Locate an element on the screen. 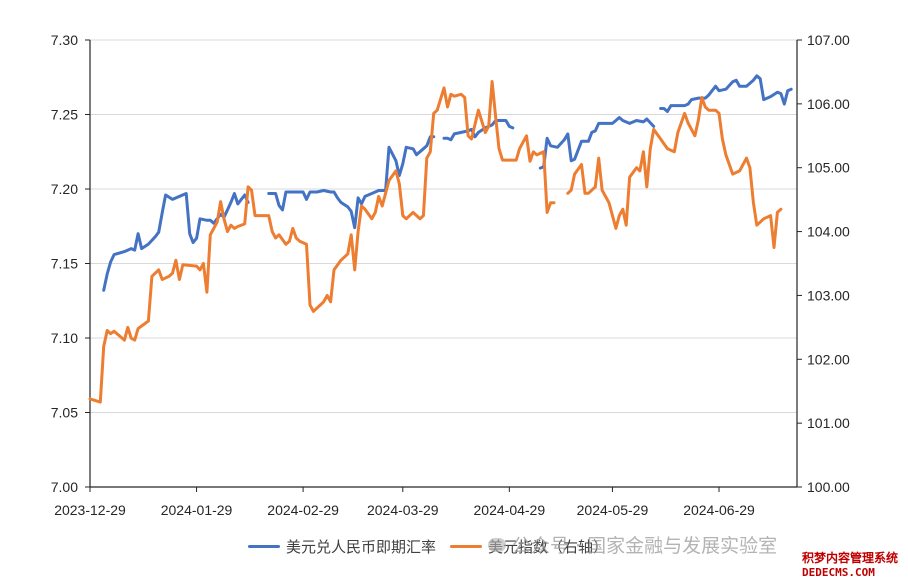  left-tick-label: 7.00 is located at coordinates (64, 487).